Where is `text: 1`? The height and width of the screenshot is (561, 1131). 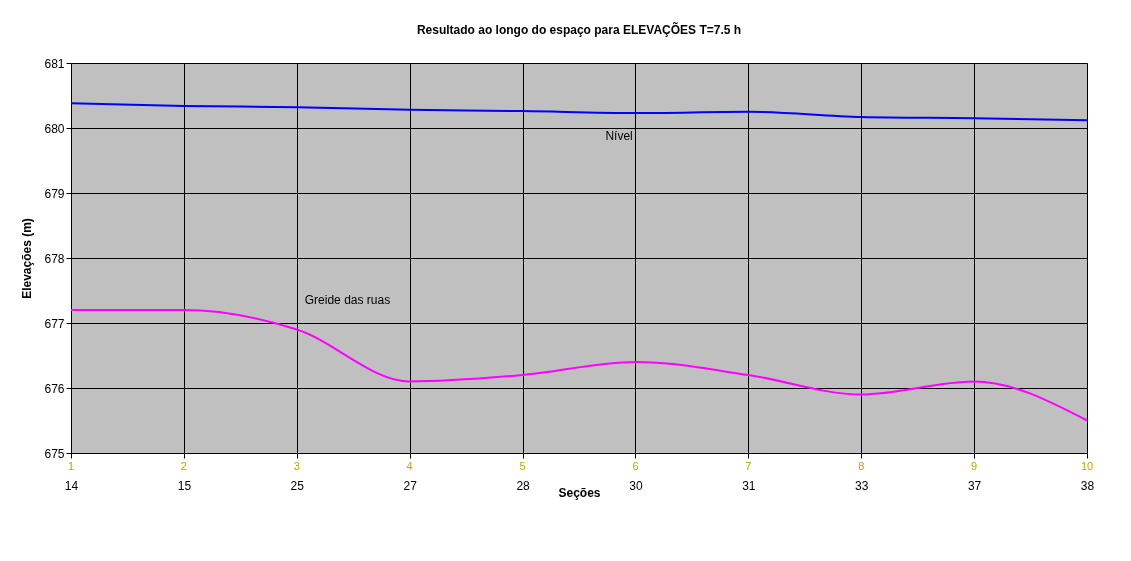 text: 1 is located at coordinates (71, 466).